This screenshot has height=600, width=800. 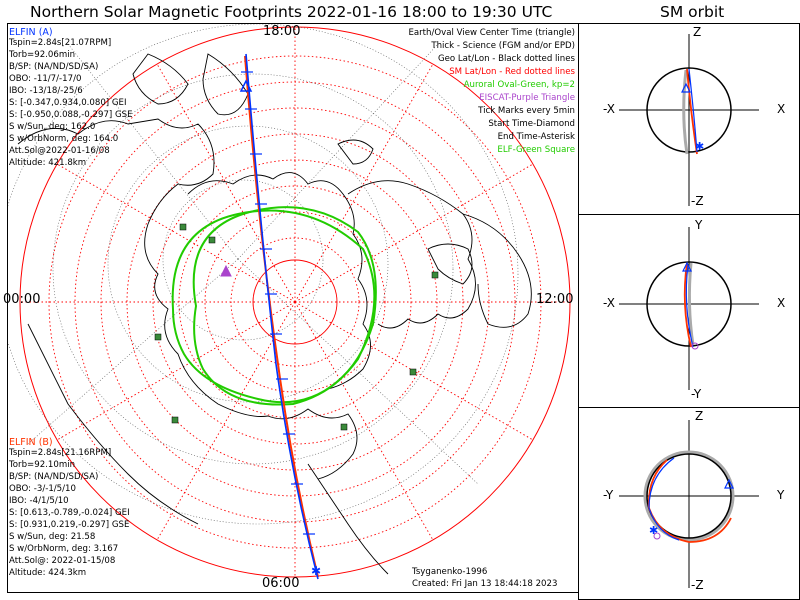 What do you see at coordinates (31, 32) in the screenshot?
I see `elfin-a-header: ELFIN (A)` at bounding box center [31, 32].